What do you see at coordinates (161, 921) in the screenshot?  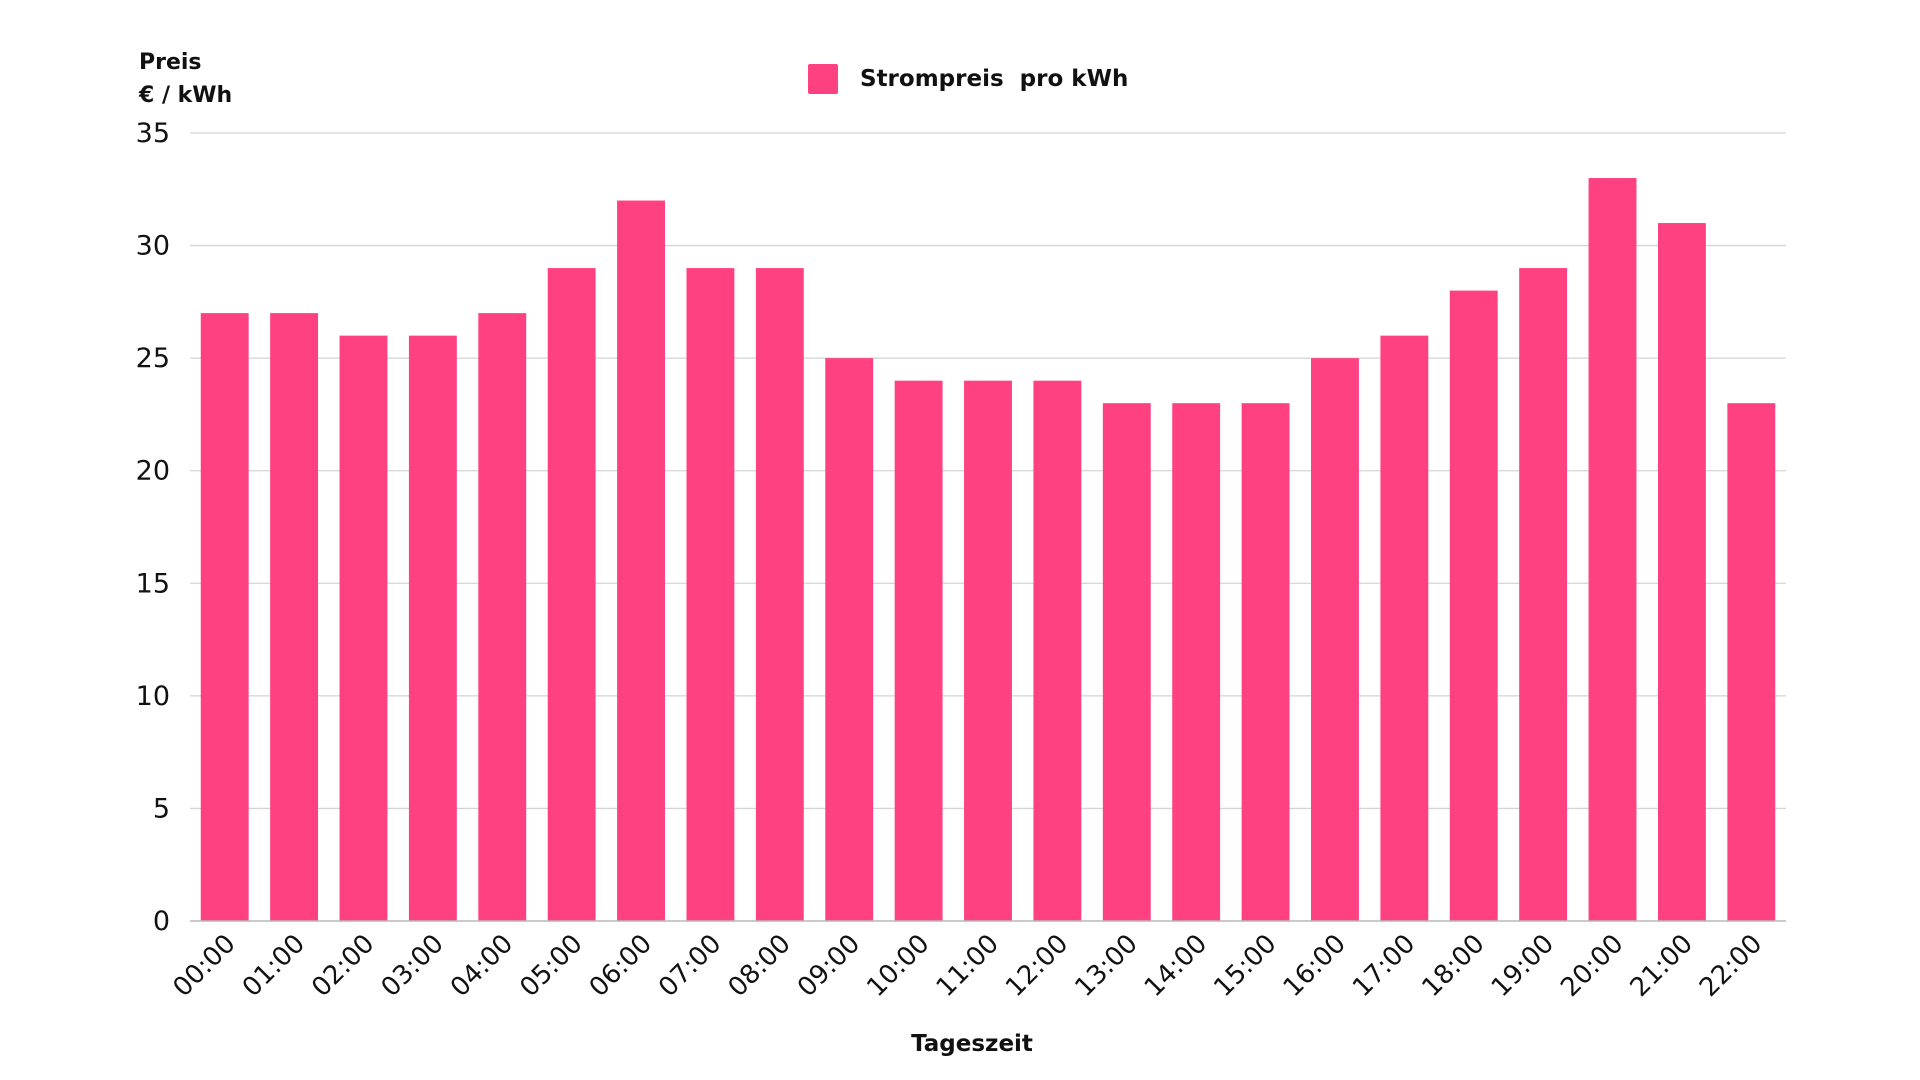 I see `y-tick-label: 0` at bounding box center [161, 921].